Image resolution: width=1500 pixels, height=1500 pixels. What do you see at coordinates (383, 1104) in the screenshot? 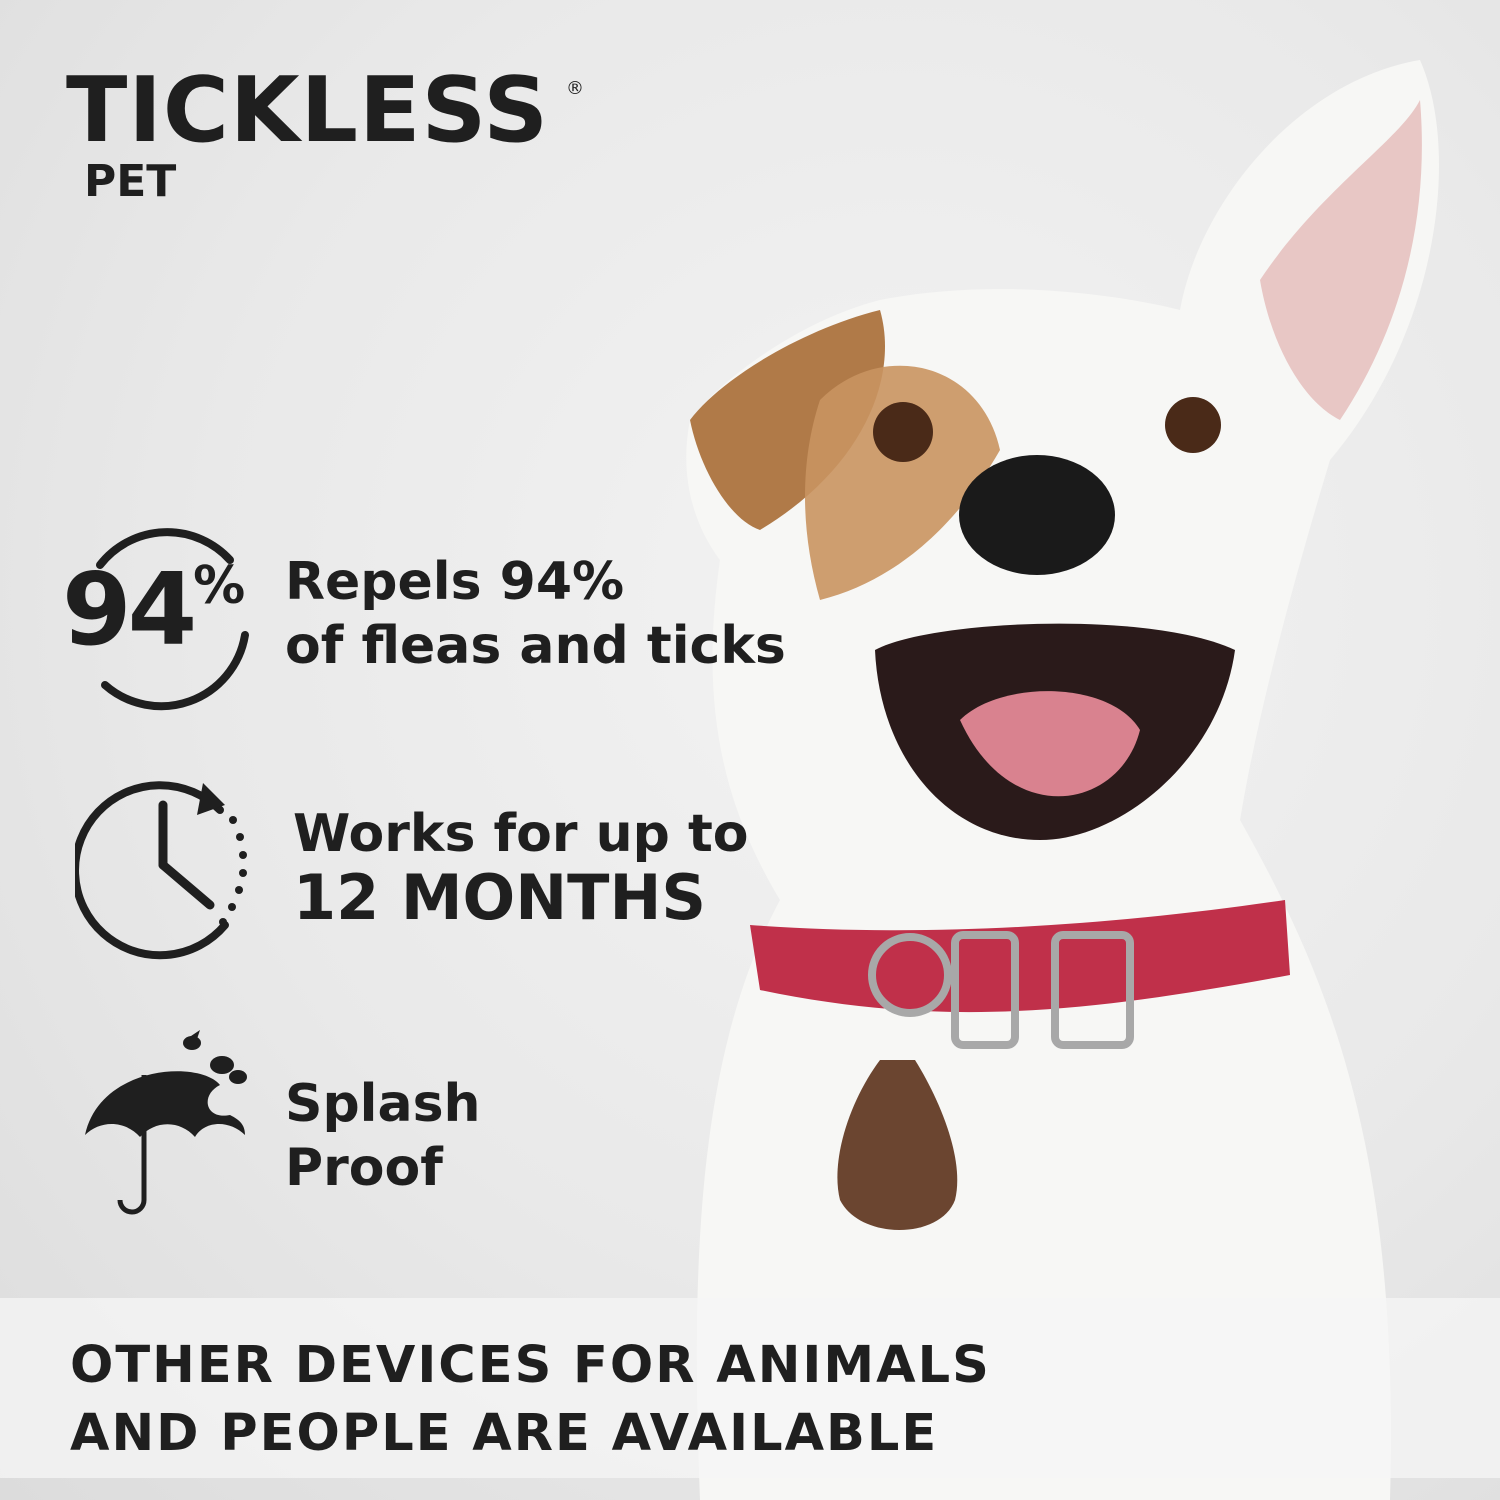
I see `feature-line1: Splash` at bounding box center [383, 1104].